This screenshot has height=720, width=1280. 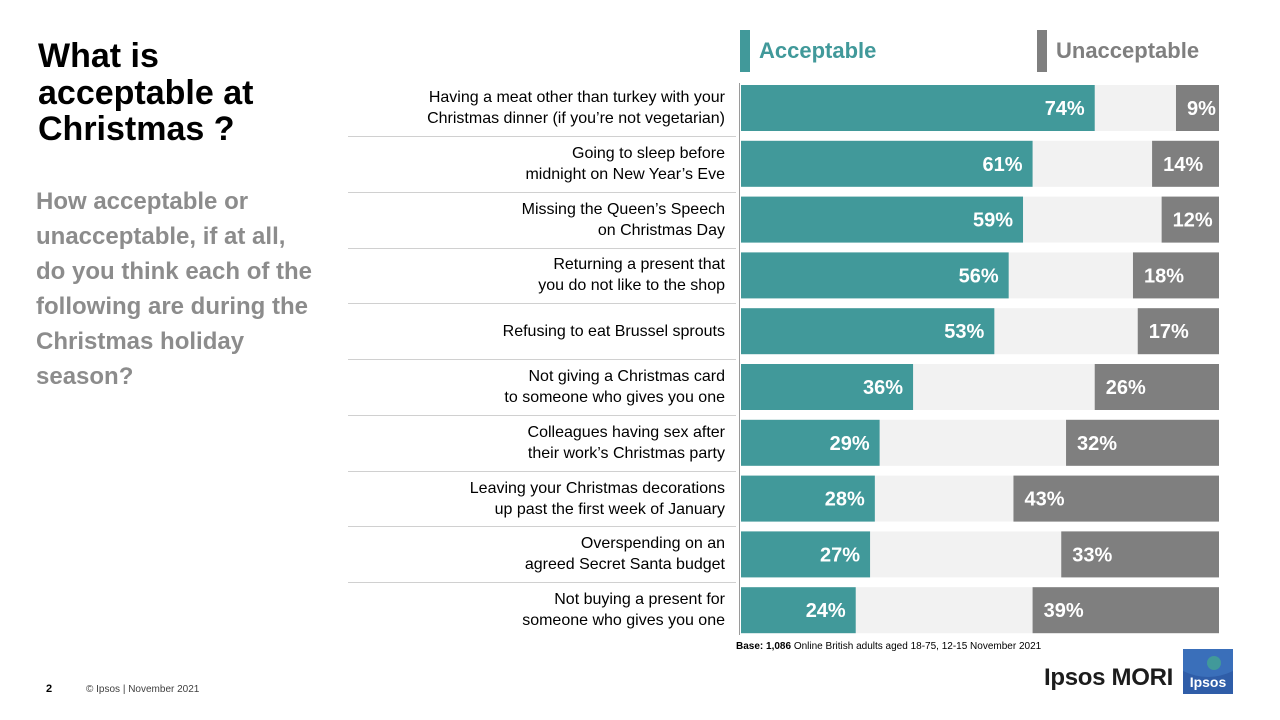 What do you see at coordinates (1208, 671) in the screenshot?
I see `ipsos-logo: Ipsos` at bounding box center [1208, 671].